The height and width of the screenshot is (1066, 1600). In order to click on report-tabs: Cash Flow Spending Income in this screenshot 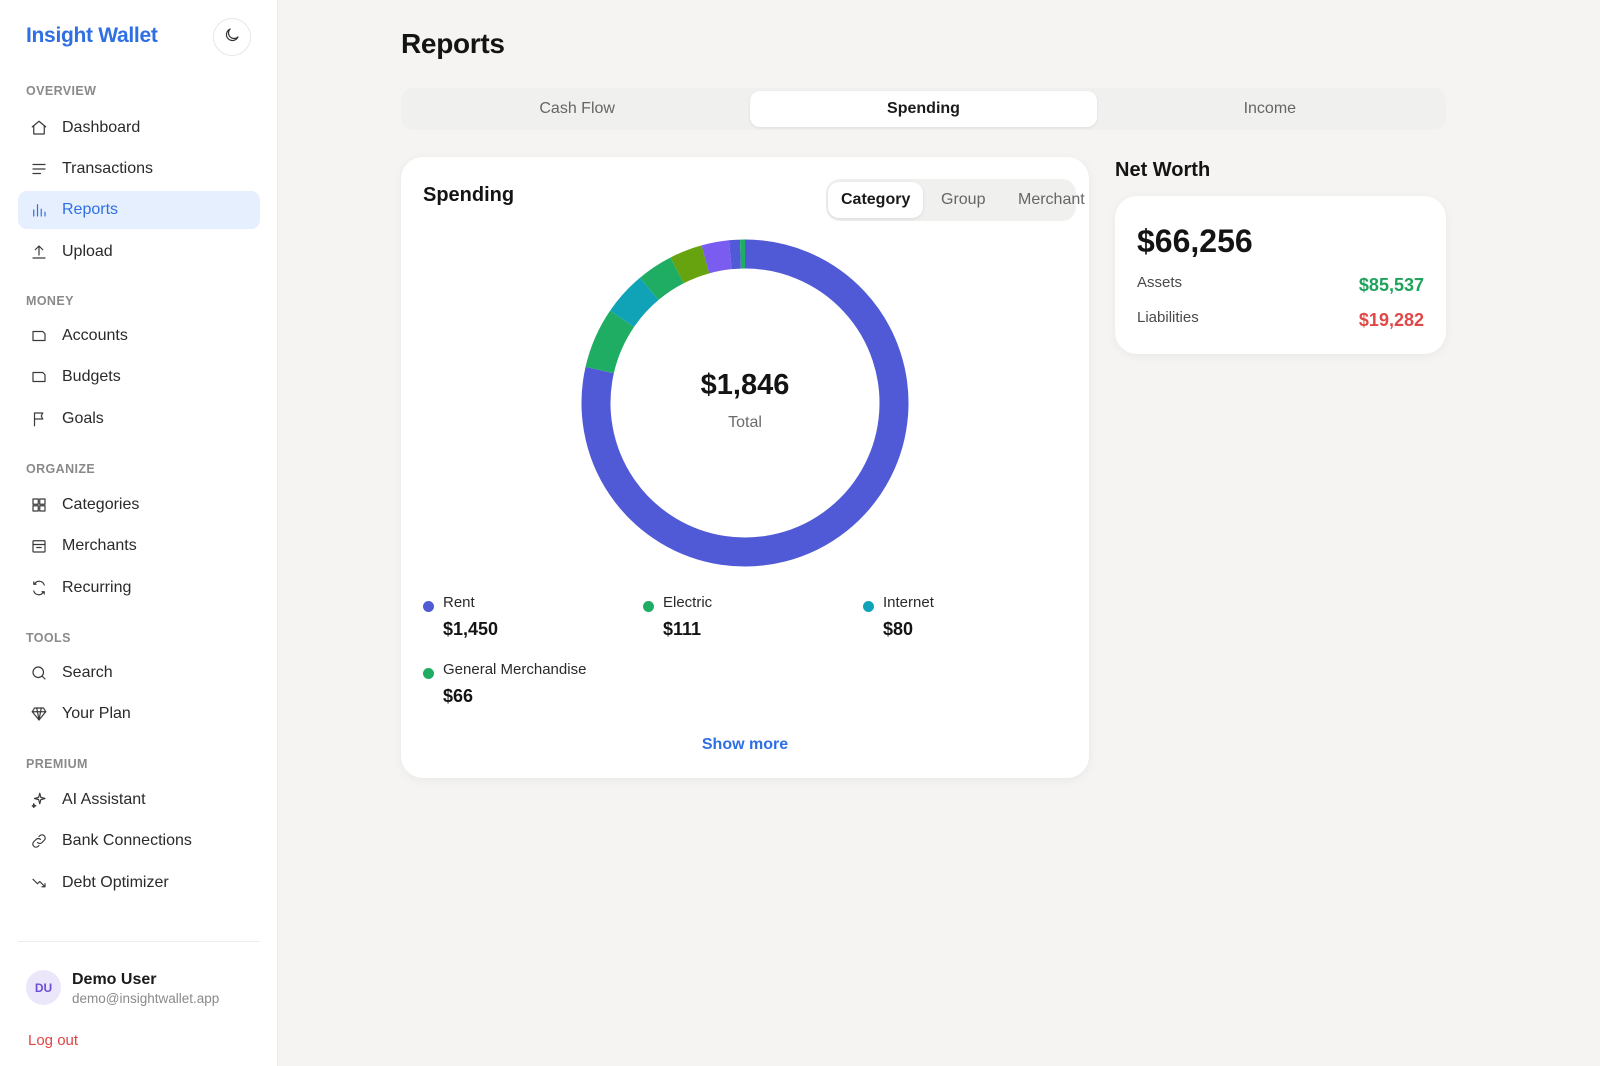, I will do `click(923, 109)`.